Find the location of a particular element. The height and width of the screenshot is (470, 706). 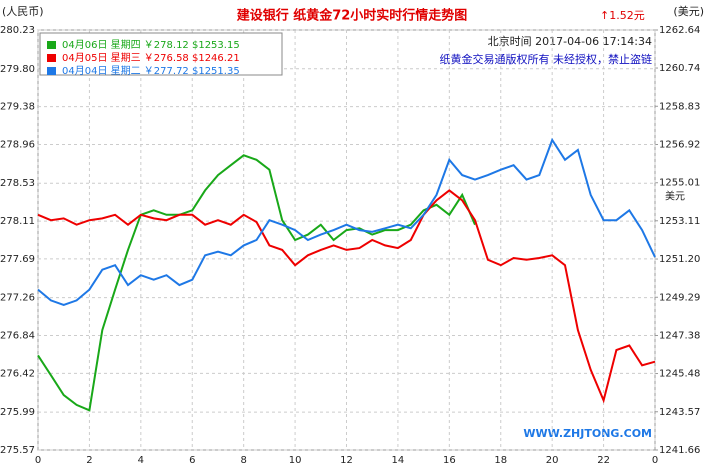

timestamp: 北京时间 2017-04-06 17:14:34 is located at coordinates (570, 41).